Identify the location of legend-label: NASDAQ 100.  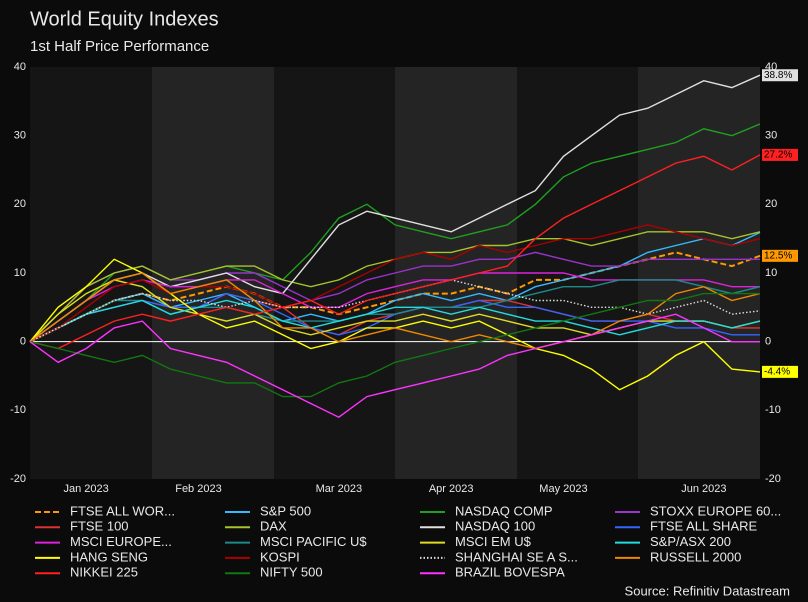
(495, 526).